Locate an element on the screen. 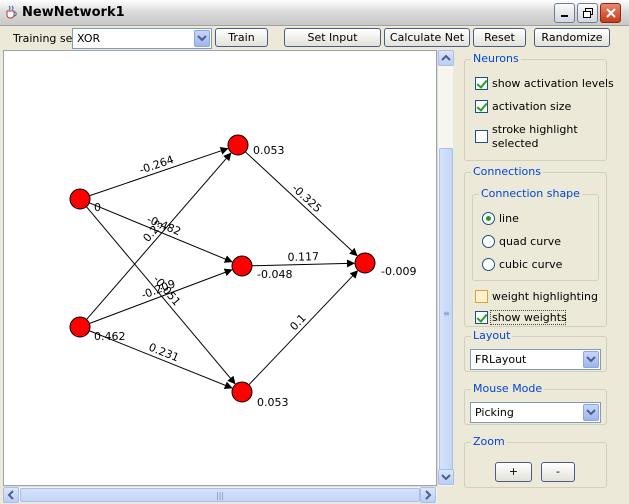 This screenshot has height=504, width=629. minimize-button is located at coordinates (564, 13).